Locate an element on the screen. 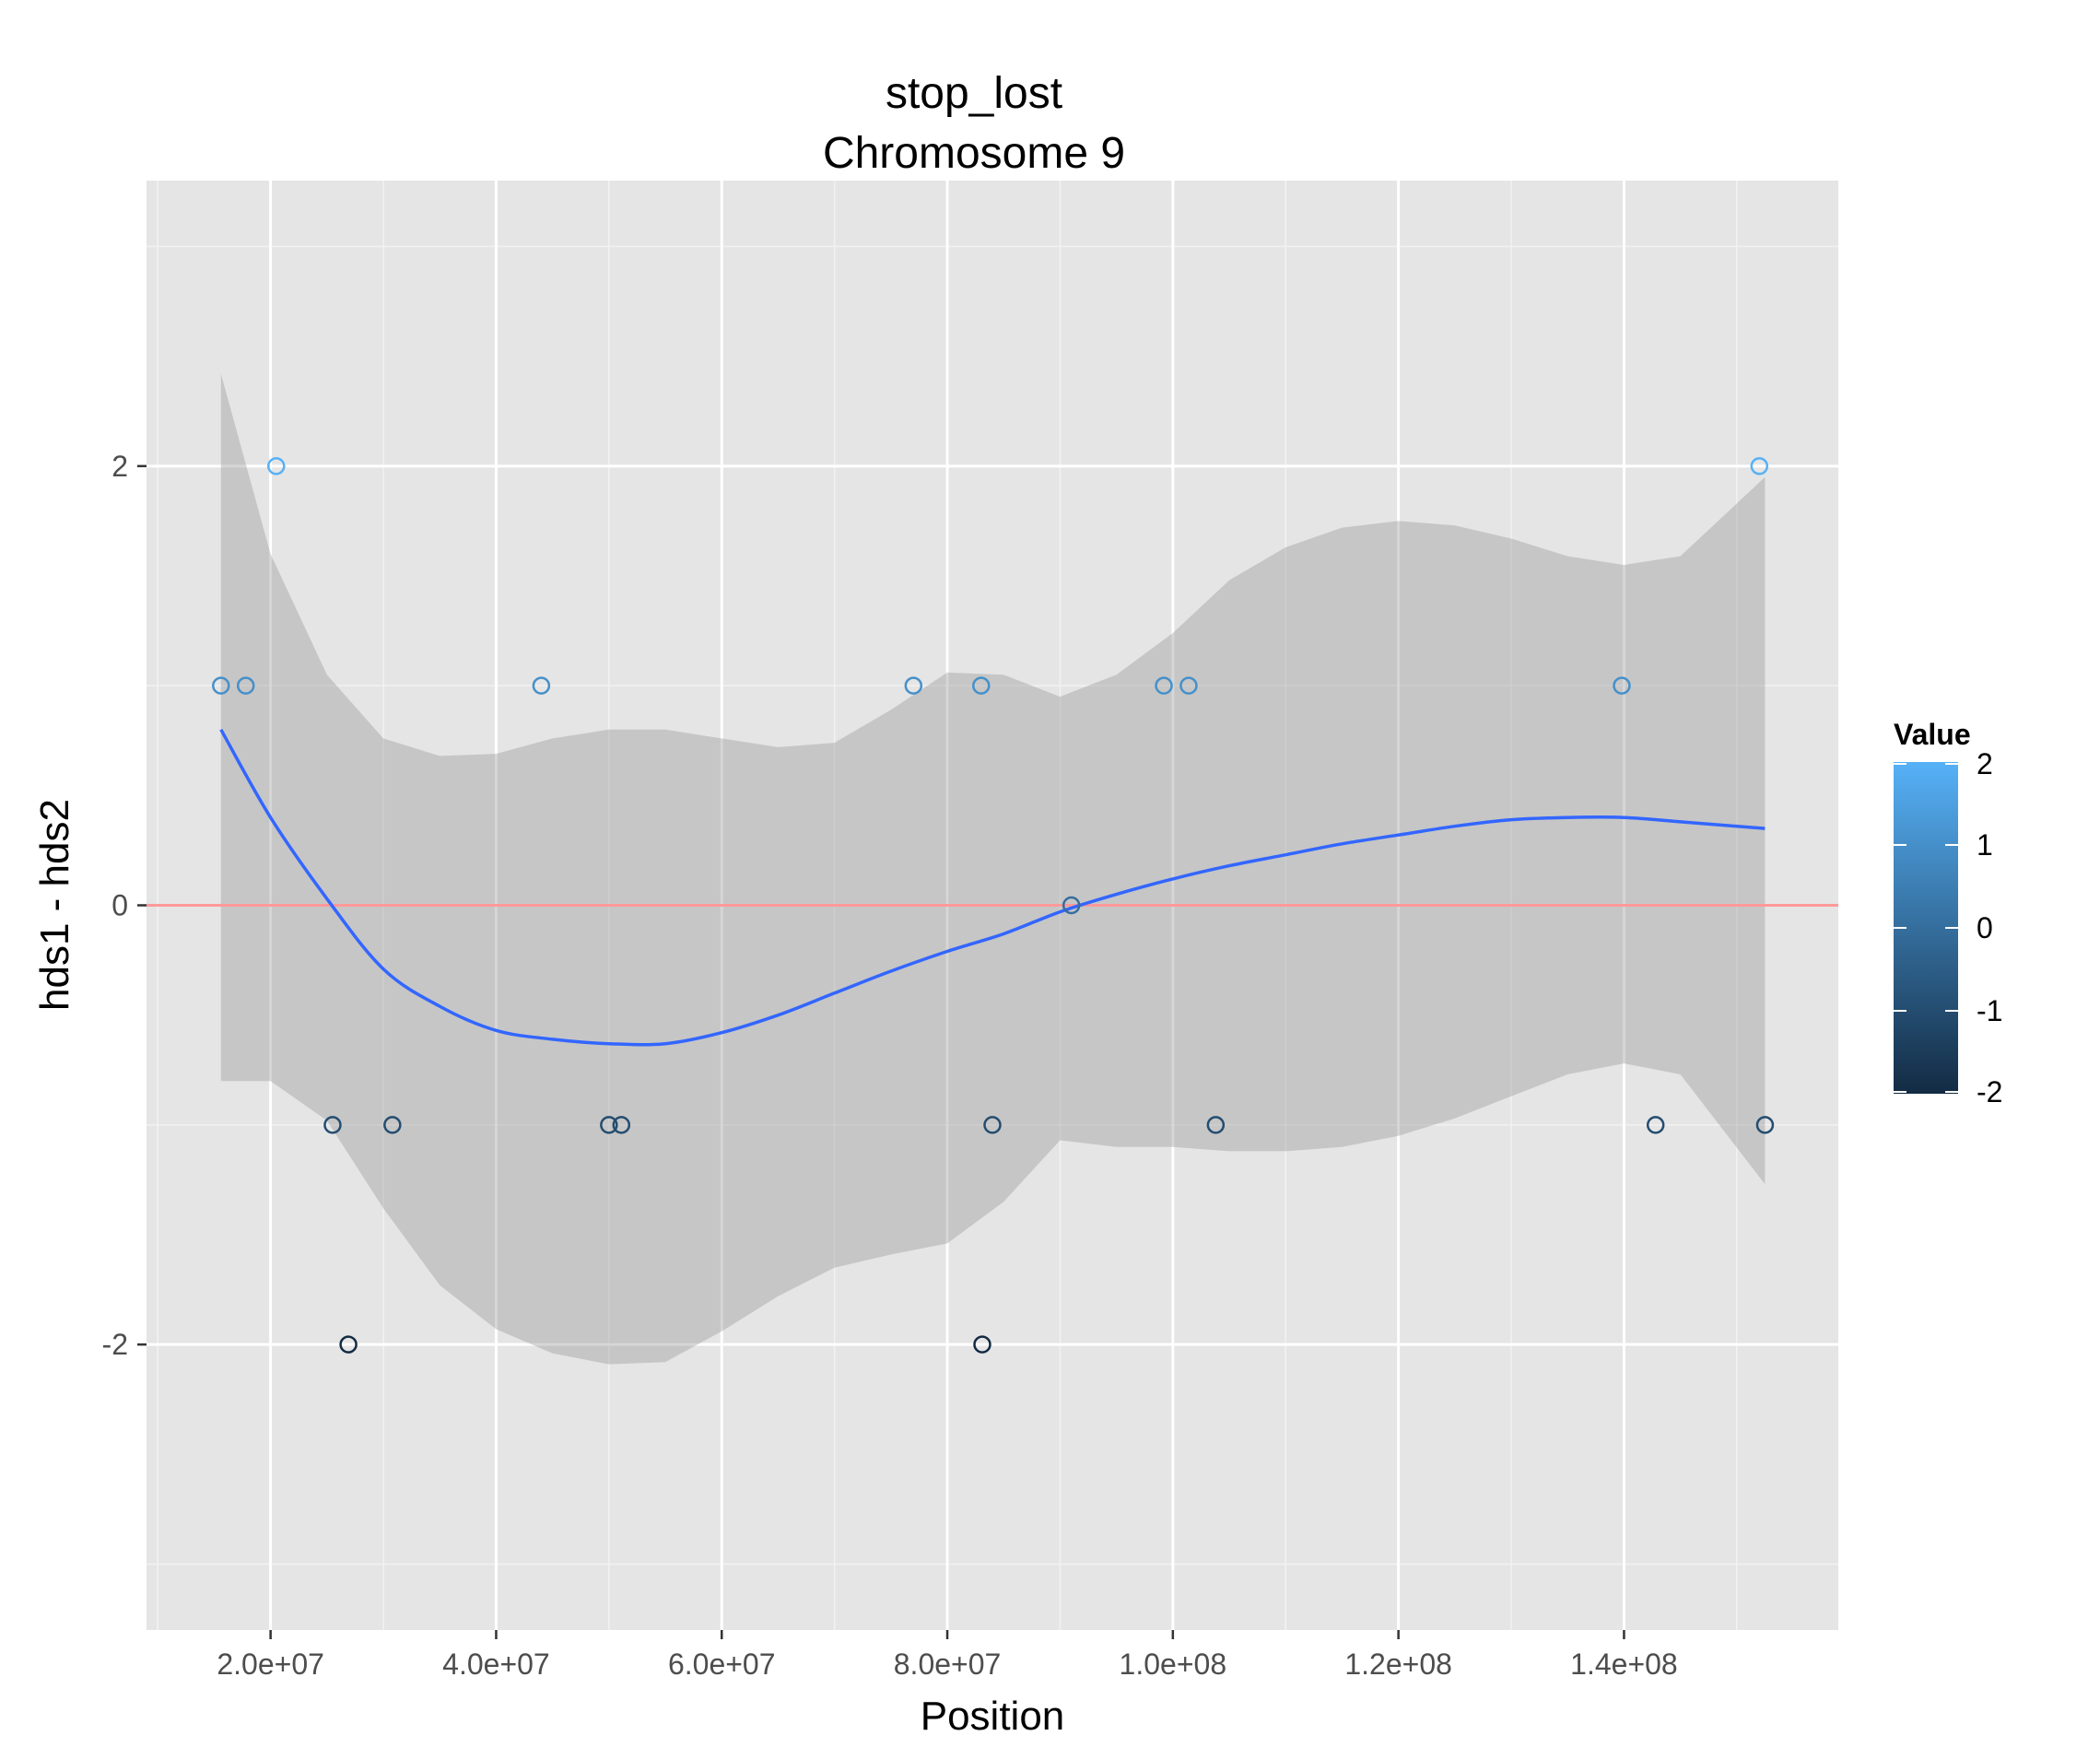  smooth-line is located at coordinates (993, 887).